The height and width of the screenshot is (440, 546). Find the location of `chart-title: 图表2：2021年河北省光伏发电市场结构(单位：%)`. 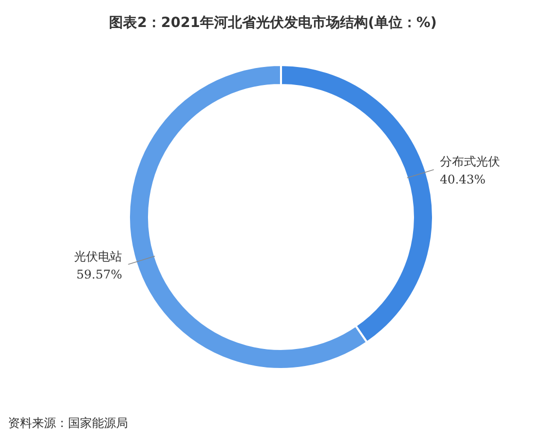

chart-title: 图表2：2021年河北省光伏发电市场结构(单位：%) is located at coordinates (273, 23).